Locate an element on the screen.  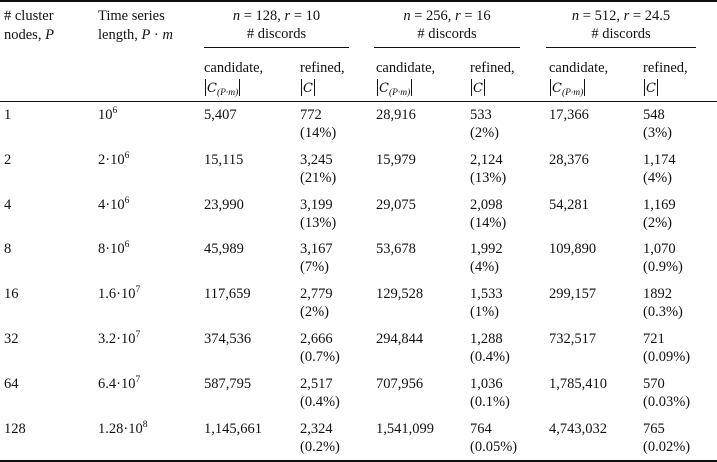
header-length-line1: Time series is located at coordinates (131, 16).